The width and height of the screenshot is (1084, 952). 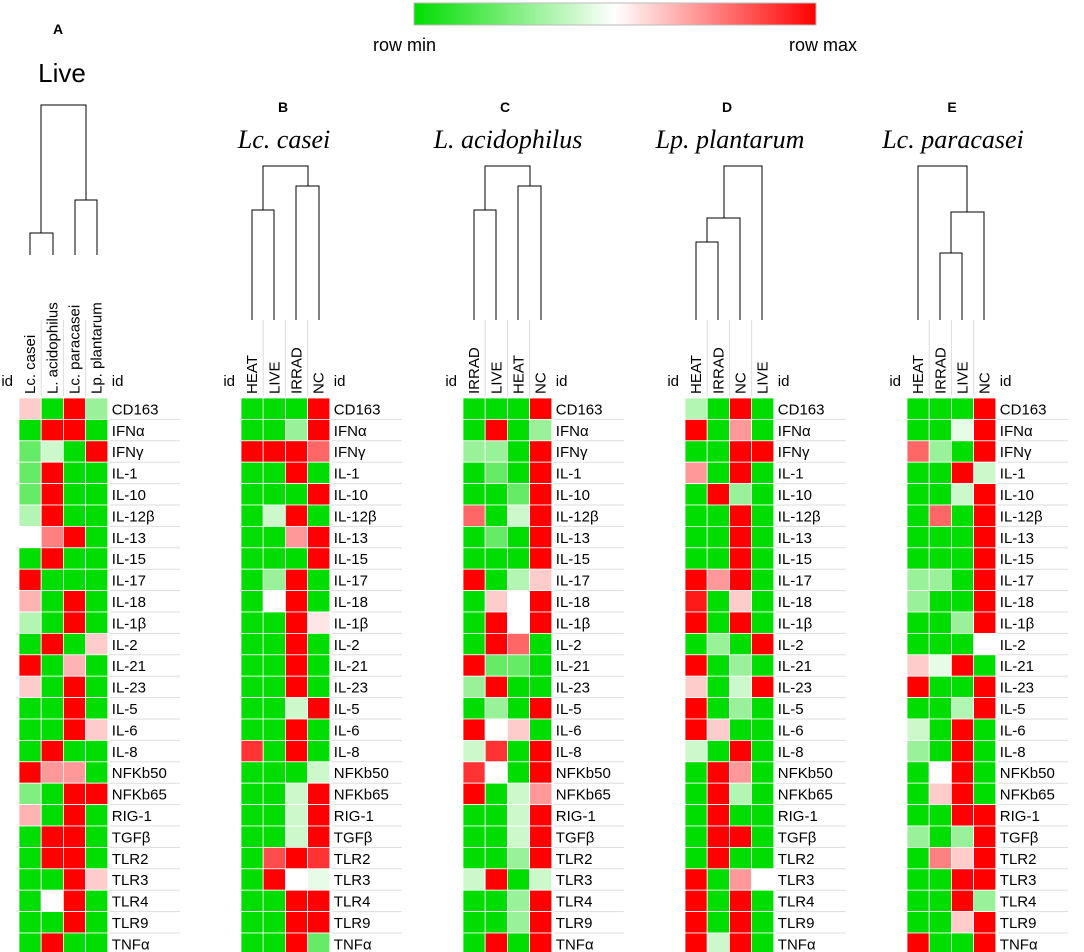 I want to click on row-label: NFKb50, so click(x=583, y=773).